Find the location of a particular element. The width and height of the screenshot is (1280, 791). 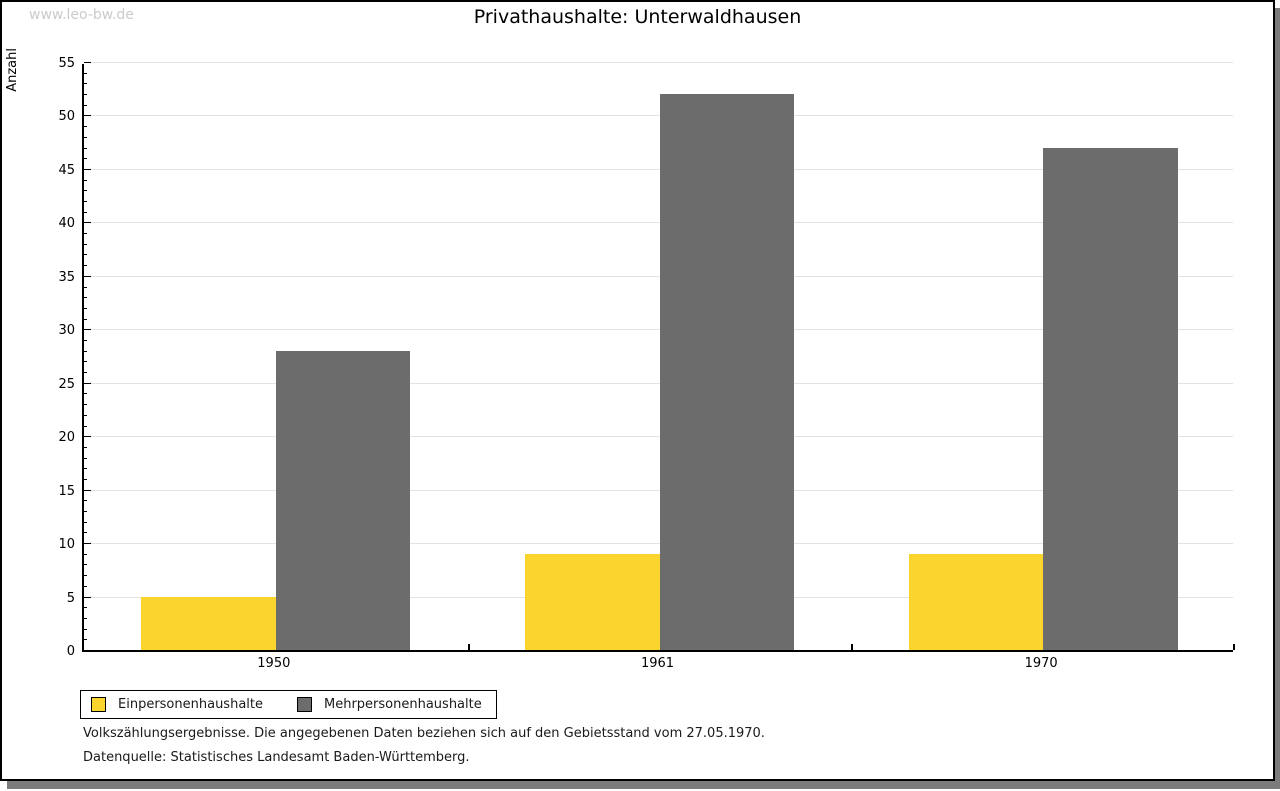

bar-1950-mehrpersonen is located at coordinates (343, 500).